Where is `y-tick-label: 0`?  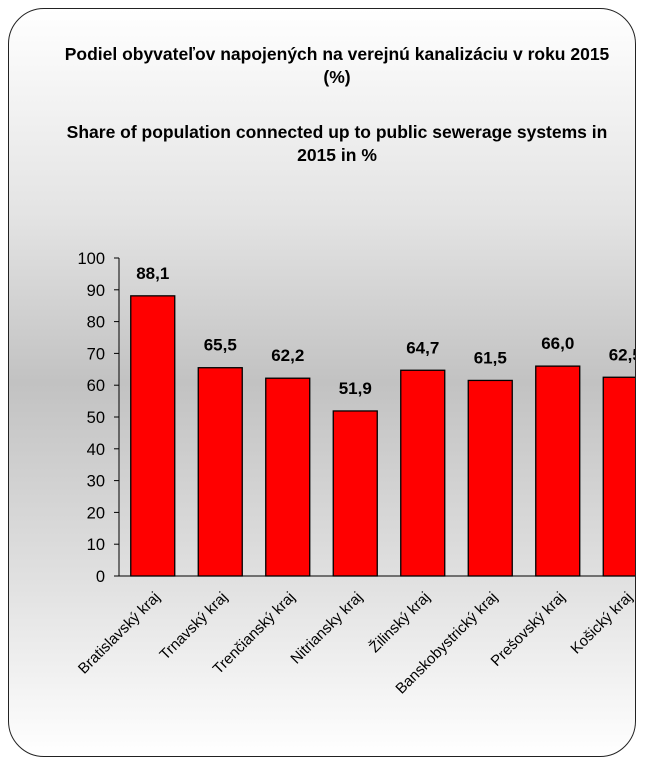
y-tick-label: 0 is located at coordinates (100, 577).